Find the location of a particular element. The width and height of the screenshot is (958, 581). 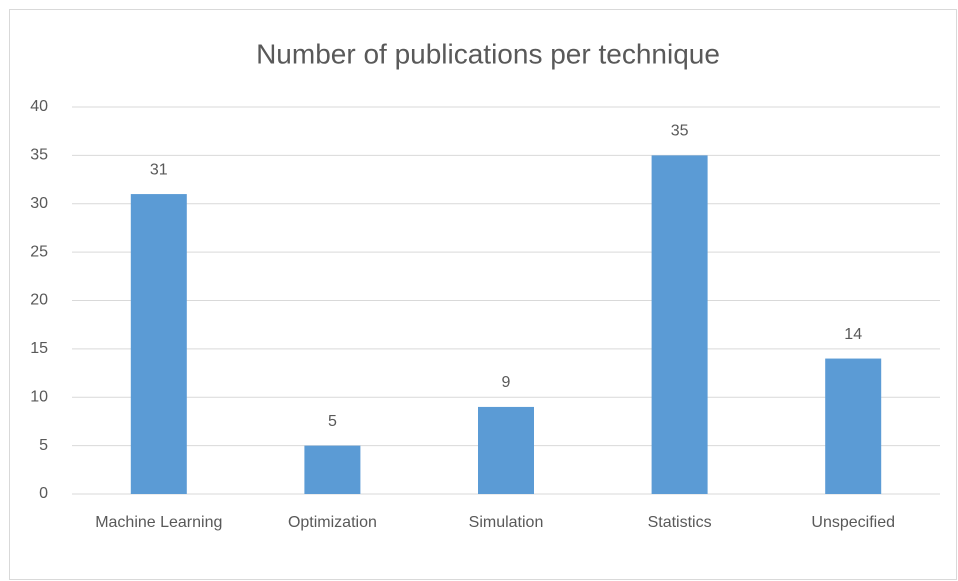

data-label: 9 is located at coordinates (506, 382).